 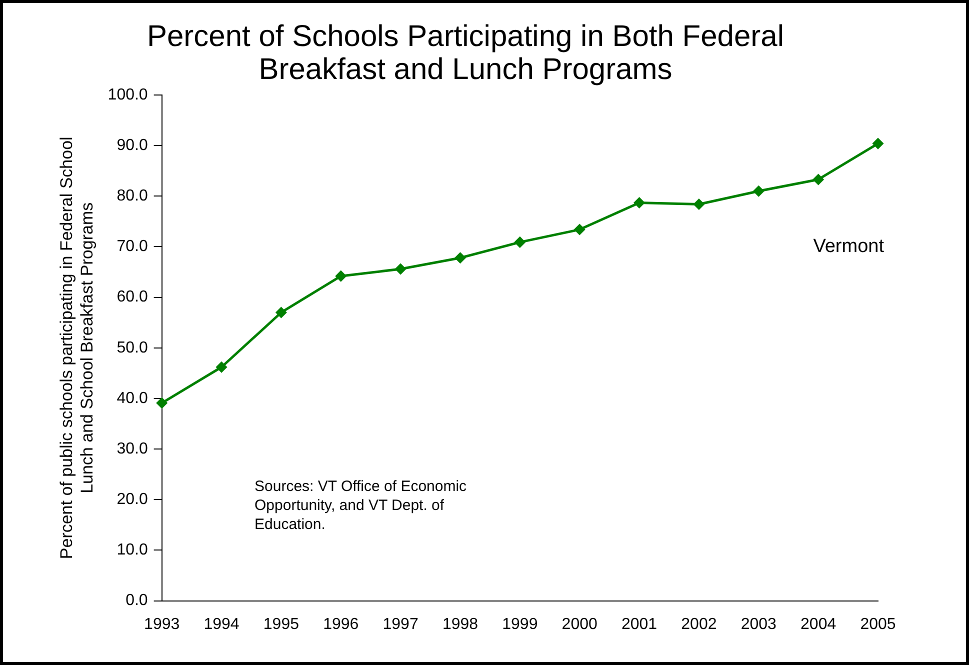 I want to click on x-tick-label: 2004, so click(x=818, y=624).